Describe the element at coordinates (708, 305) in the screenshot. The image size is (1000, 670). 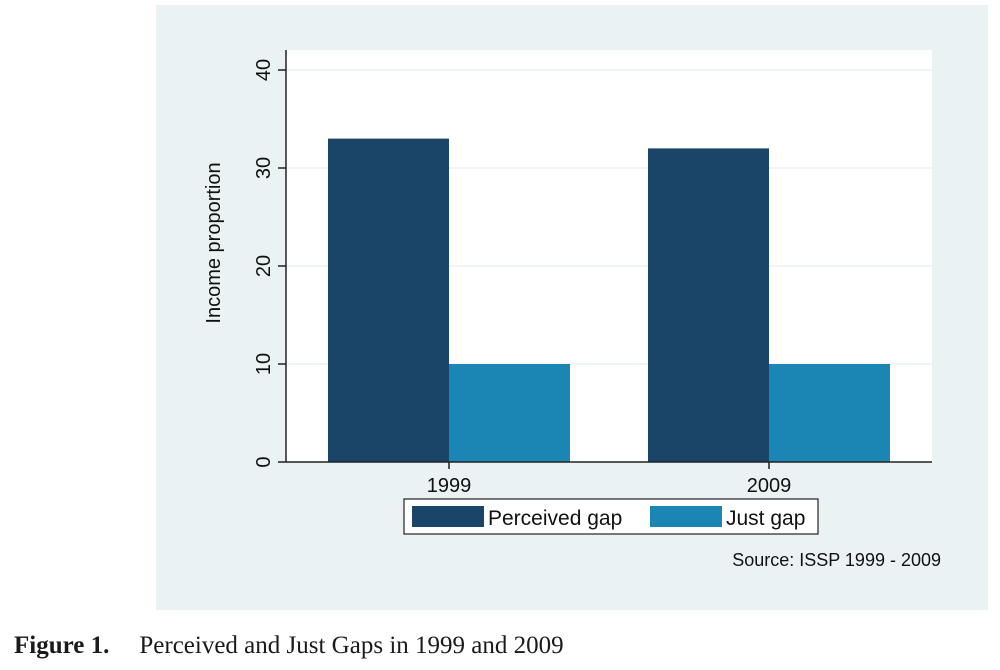
I see `bar-perceived-gap-2009` at that location.